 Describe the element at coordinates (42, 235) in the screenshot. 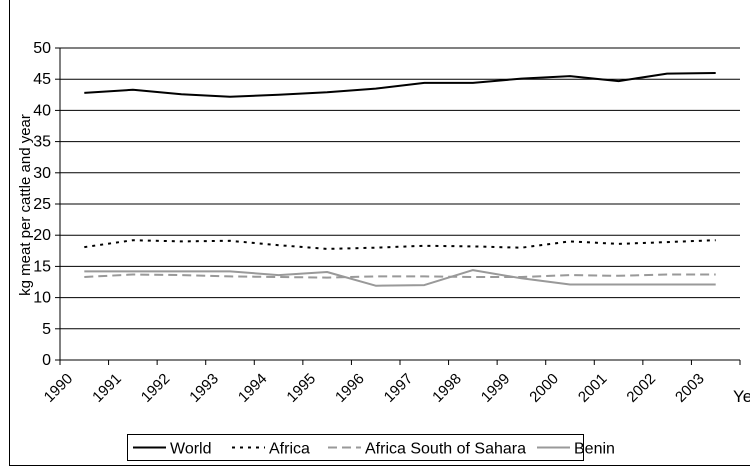

I see `y-tick-label: 20` at that location.